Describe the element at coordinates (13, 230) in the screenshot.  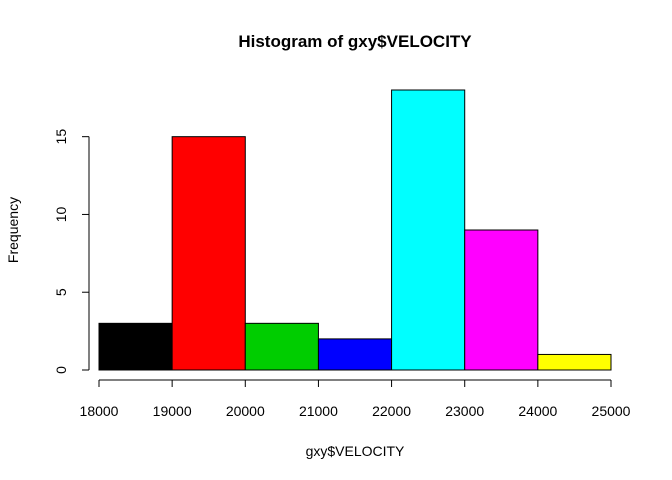
I see `y-axis-label: Frequency` at that location.